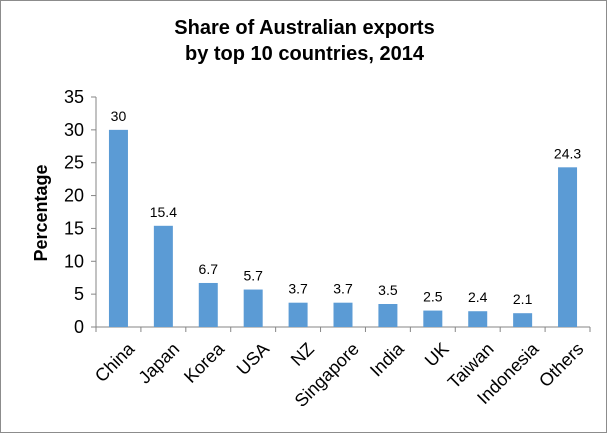 This screenshot has height=433, width=607. I want to click on bar-indonesia, so click(523, 320).